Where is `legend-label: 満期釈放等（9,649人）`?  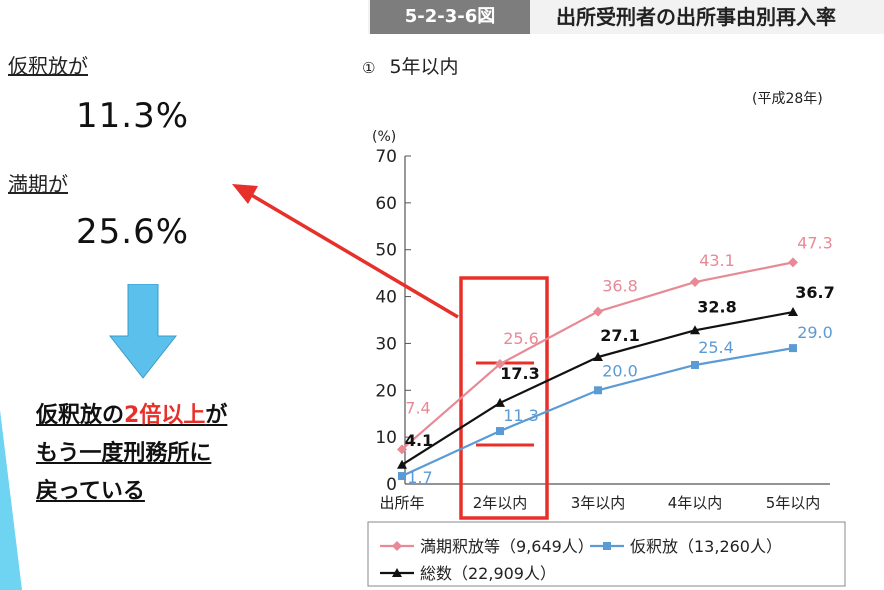
legend-label: 満期釈放等（9,649人） is located at coordinates (507, 546).